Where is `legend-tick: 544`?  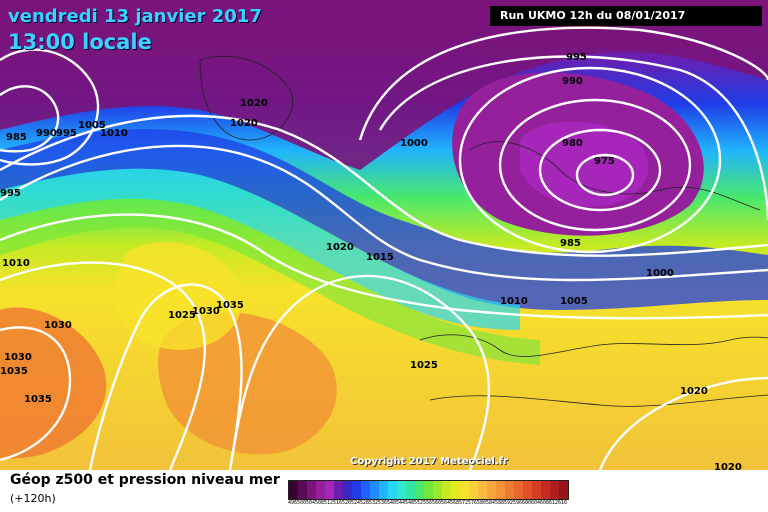 legend-tick: 544 is located at coordinates (400, 503).